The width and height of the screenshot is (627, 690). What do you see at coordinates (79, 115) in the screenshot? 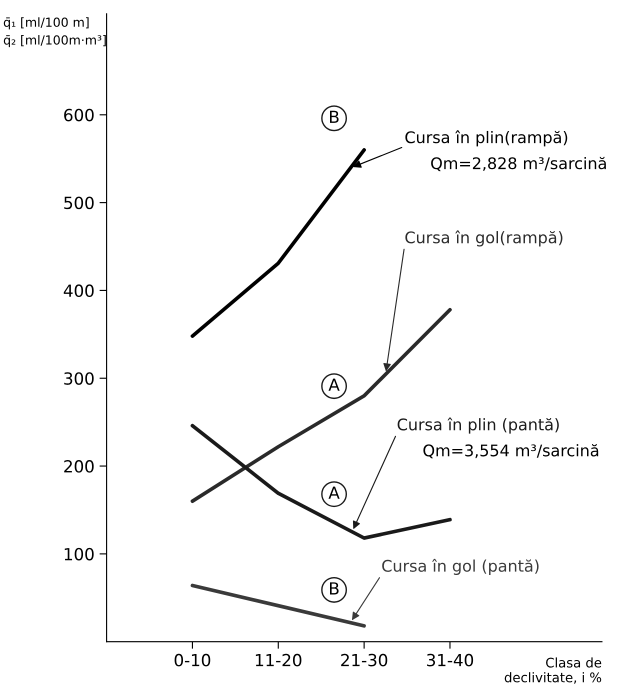
I see `y-tick-label: 600` at bounding box center [79, 115].